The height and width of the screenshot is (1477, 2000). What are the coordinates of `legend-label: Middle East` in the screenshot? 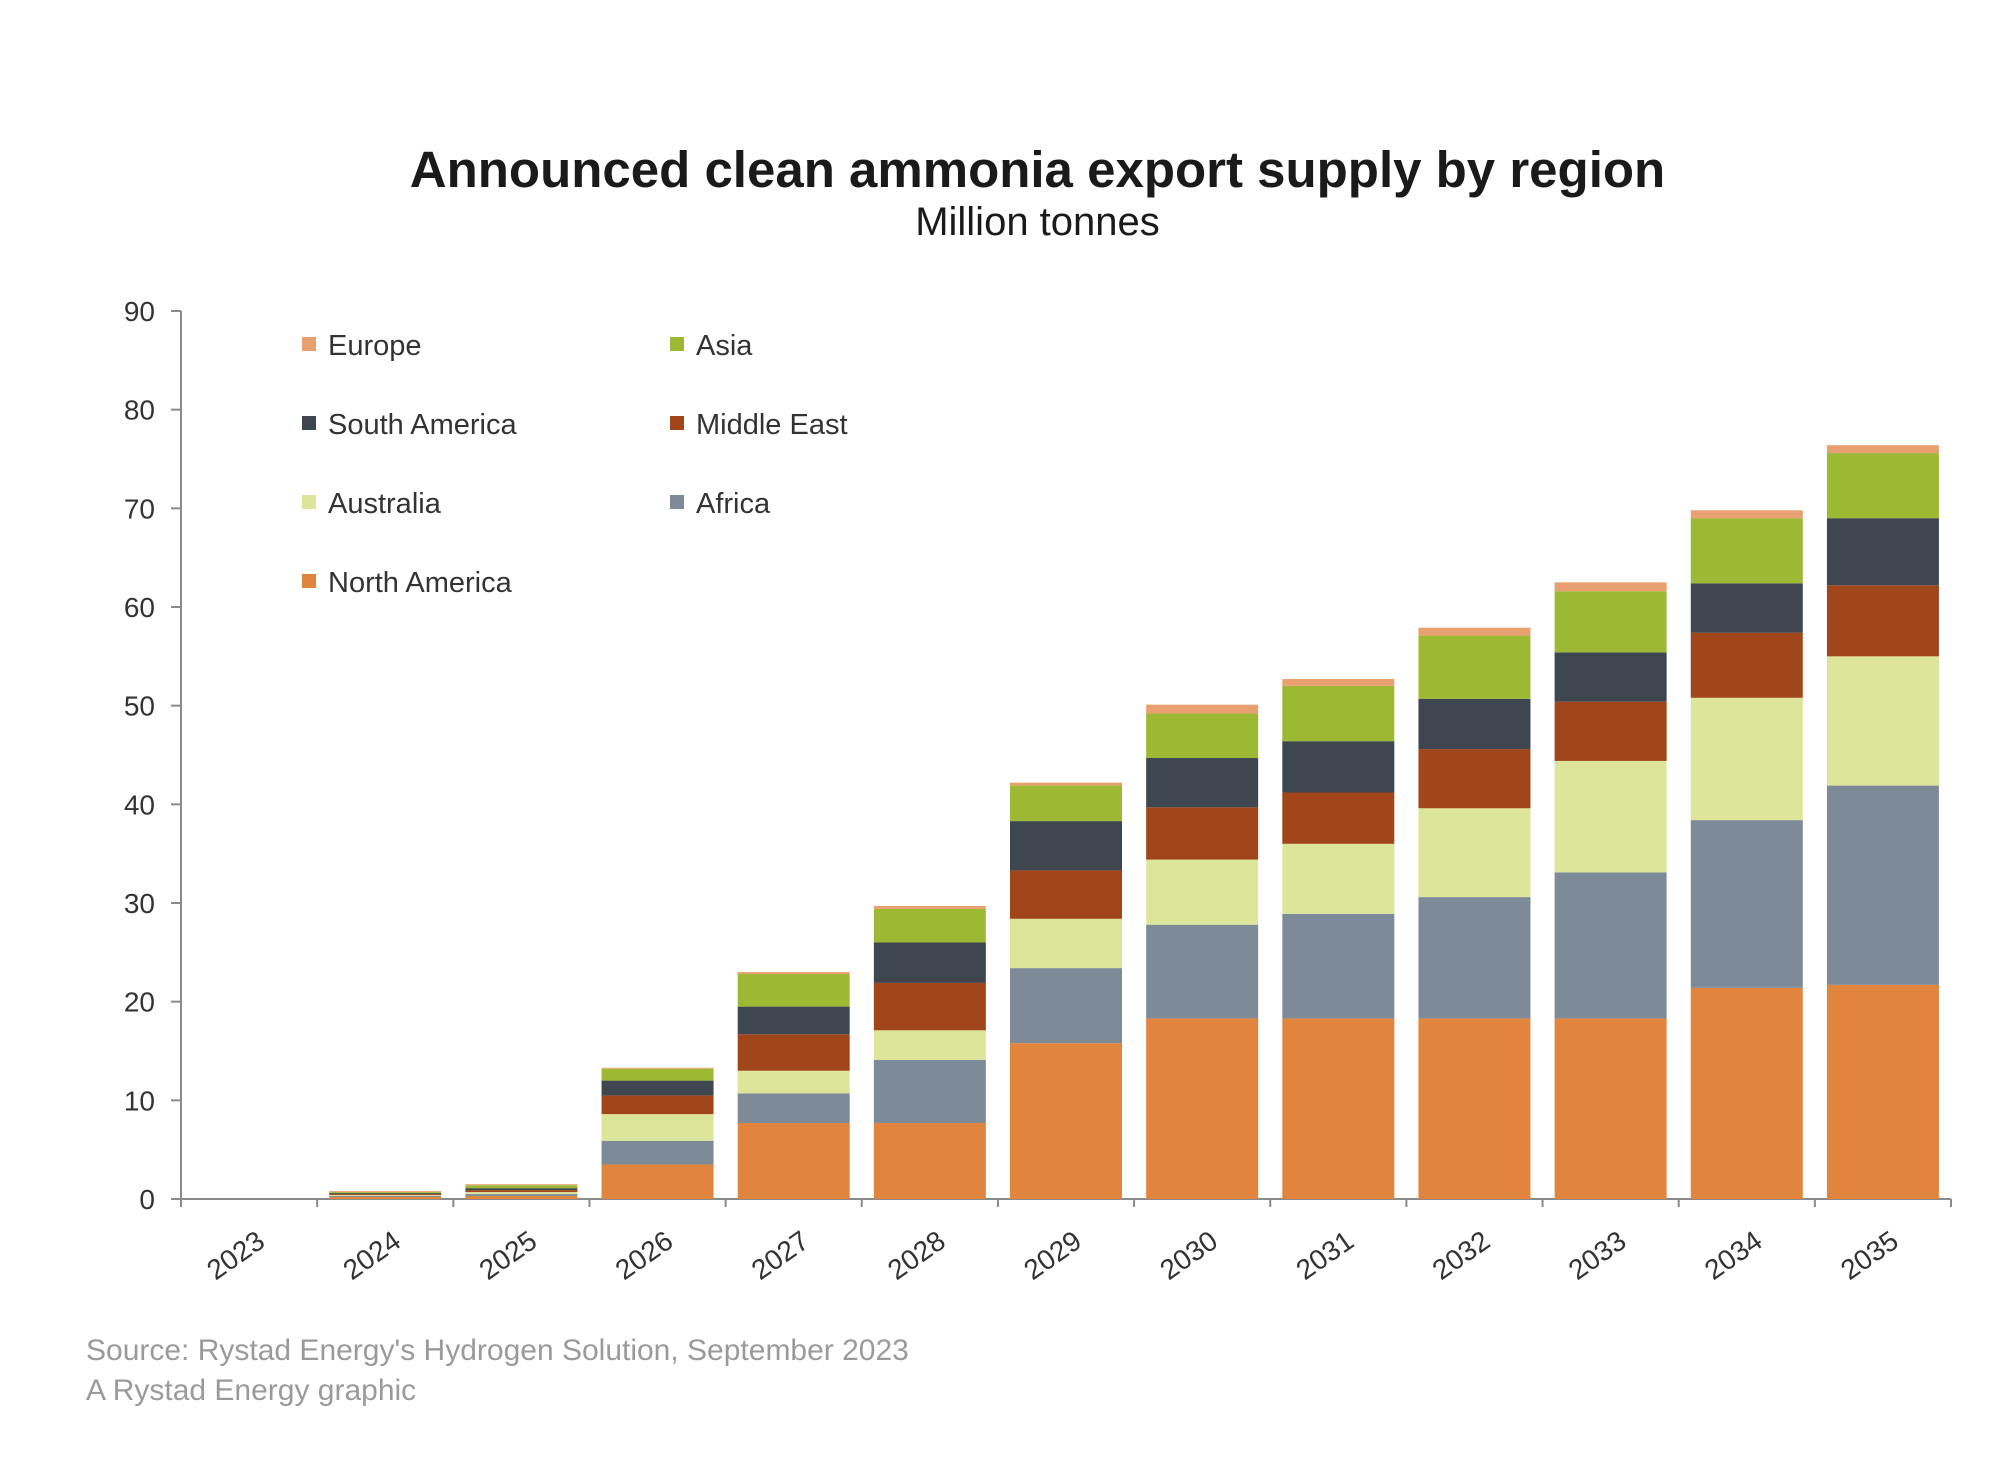 It's located at (772, 425).